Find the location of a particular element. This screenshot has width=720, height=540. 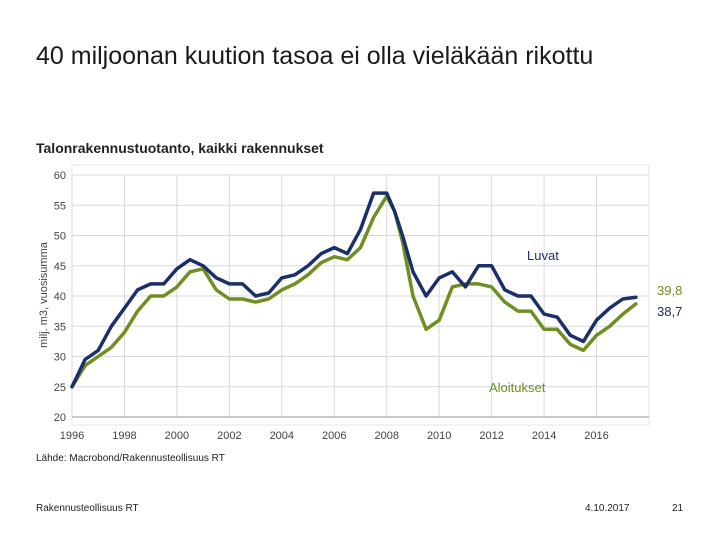

x-tick-label: 2008 is located at coordinates (386, 436).